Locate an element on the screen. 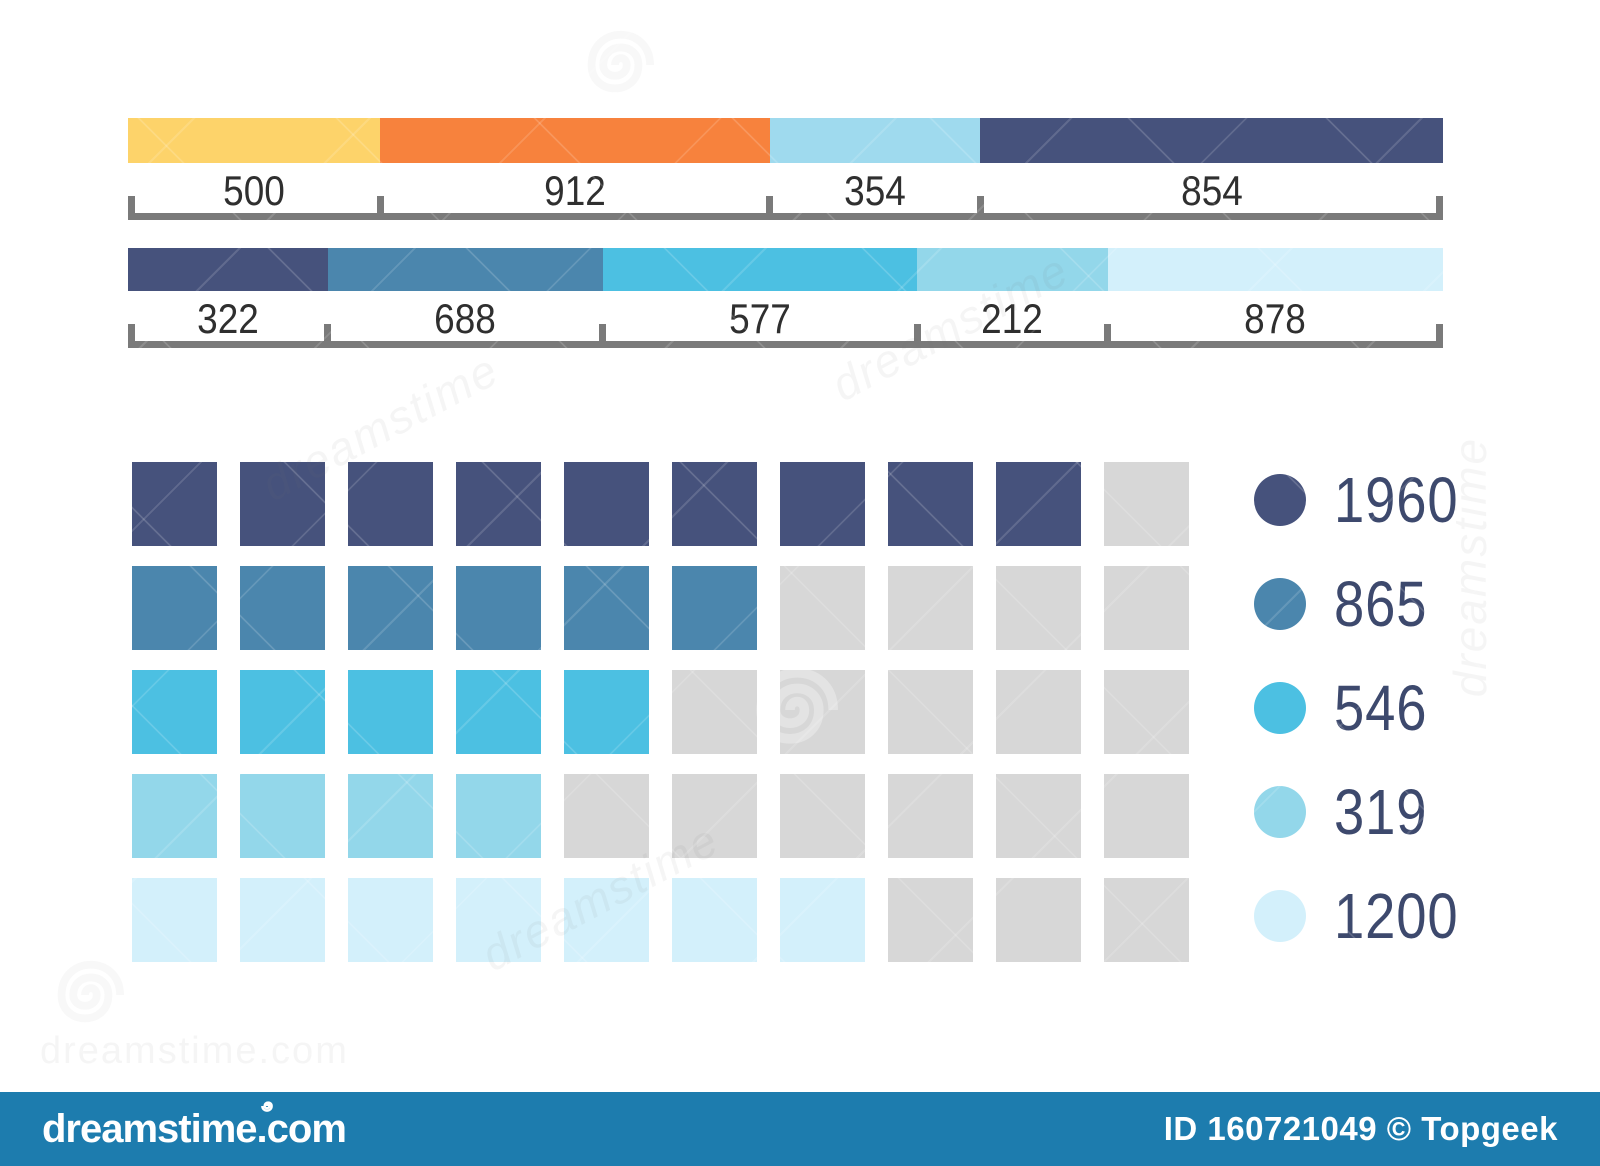  legend-row: 319 is located at coordinates (1367, 812).